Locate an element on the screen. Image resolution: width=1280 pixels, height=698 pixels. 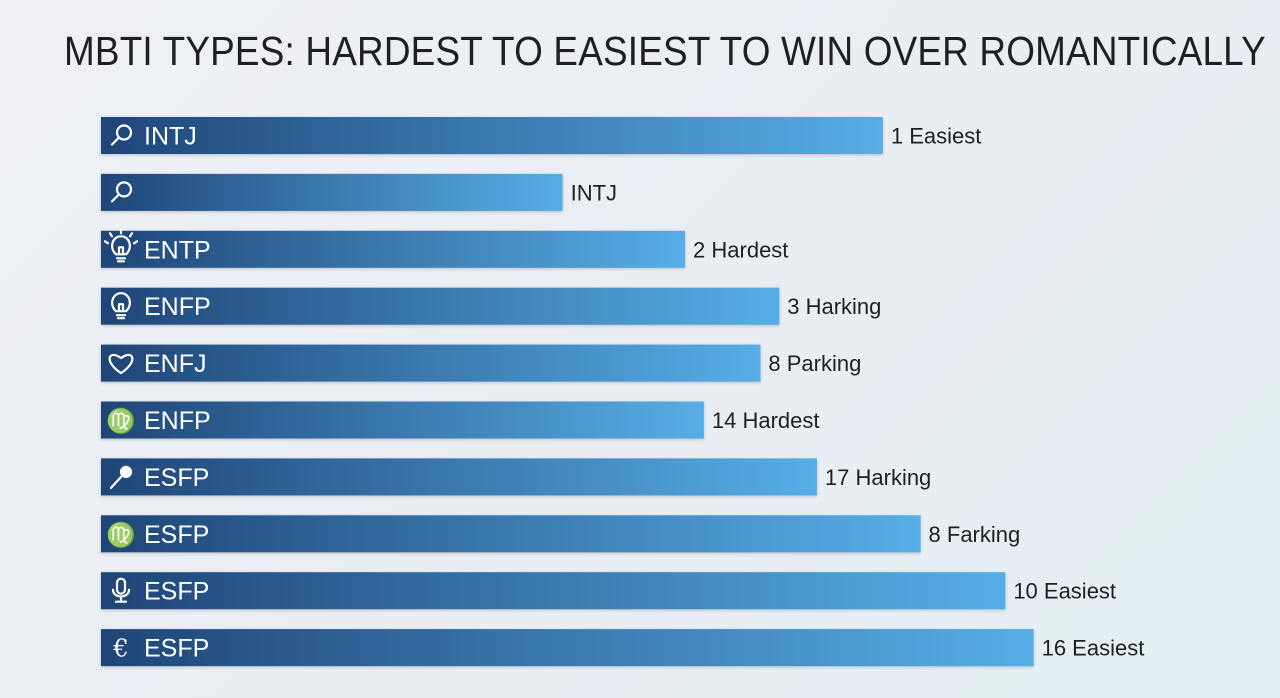
bar-row: ESFP 17 Harking is located at coordinates (516, 477).